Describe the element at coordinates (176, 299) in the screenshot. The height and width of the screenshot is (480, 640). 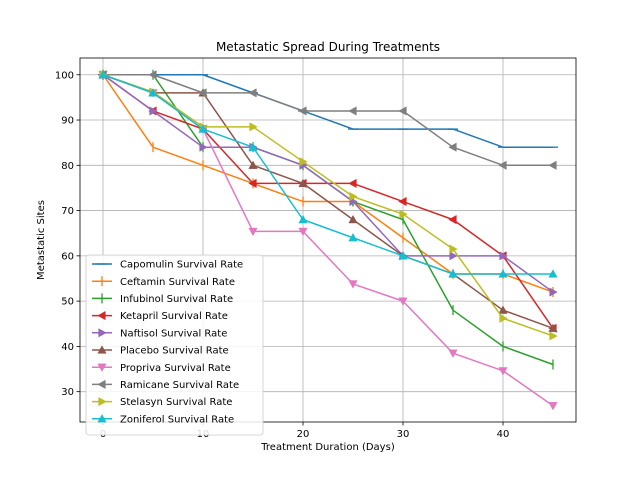
I see `legend-label: Infubinol Survival Rate` at that location.